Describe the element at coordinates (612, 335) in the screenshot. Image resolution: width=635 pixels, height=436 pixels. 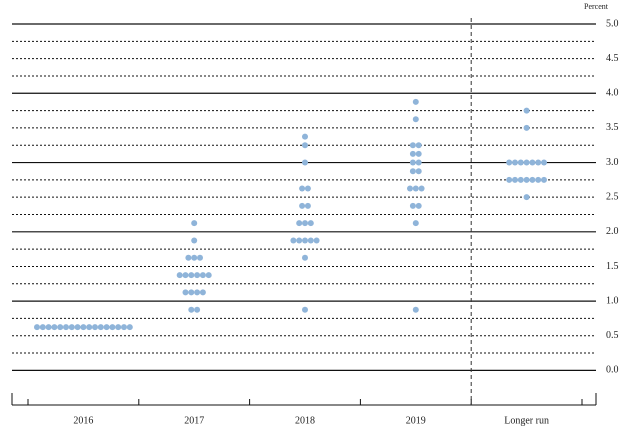
I see `y-tick-label: 0.5` at that location.